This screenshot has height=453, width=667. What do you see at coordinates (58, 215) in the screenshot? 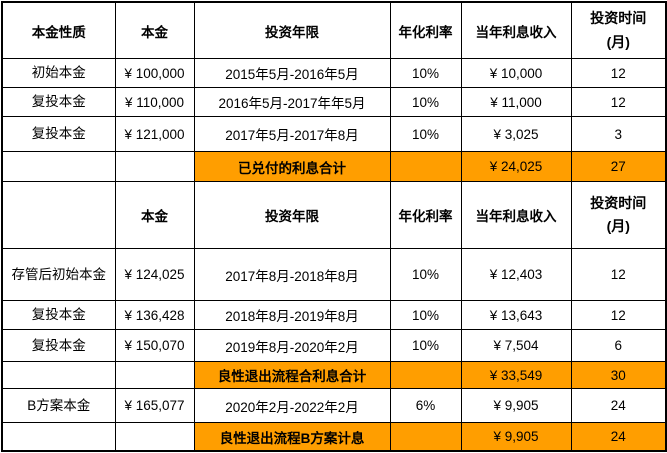
I see `header-empty` at bounding box center [58, 215].